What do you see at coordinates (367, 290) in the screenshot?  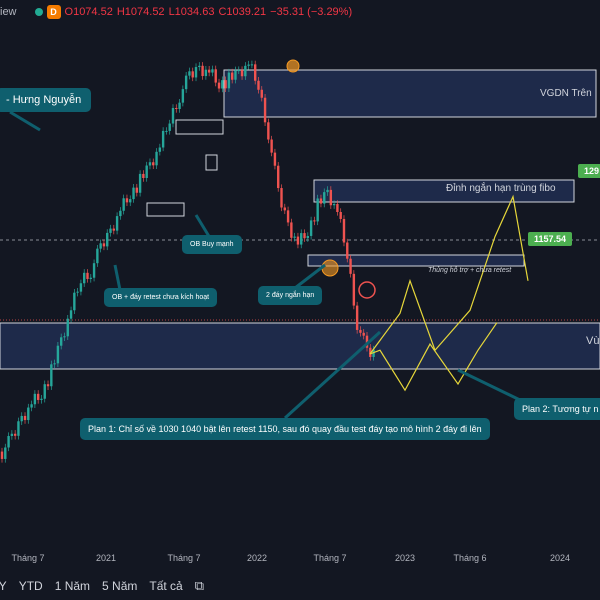 I see `breakdown-marker` at bounding box center [367, 290].